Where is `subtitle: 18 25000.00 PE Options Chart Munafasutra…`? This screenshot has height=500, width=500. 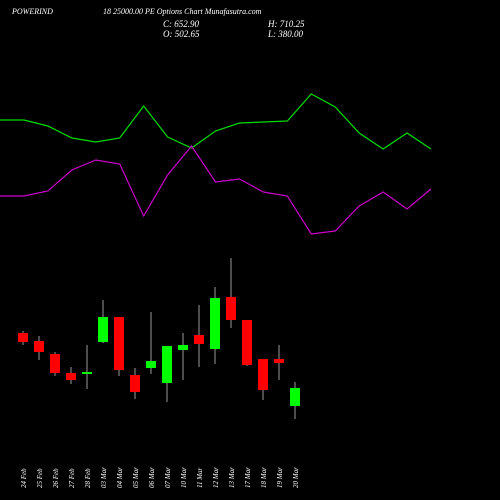 subtitle: 18 25000.00 PE Options Chart Munafasutra… is located at coordinates (182, 11).